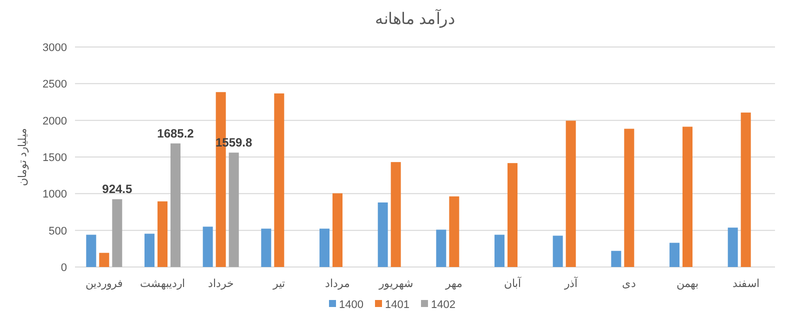  I want to click on legend-label: 1402, so click(443, 305).